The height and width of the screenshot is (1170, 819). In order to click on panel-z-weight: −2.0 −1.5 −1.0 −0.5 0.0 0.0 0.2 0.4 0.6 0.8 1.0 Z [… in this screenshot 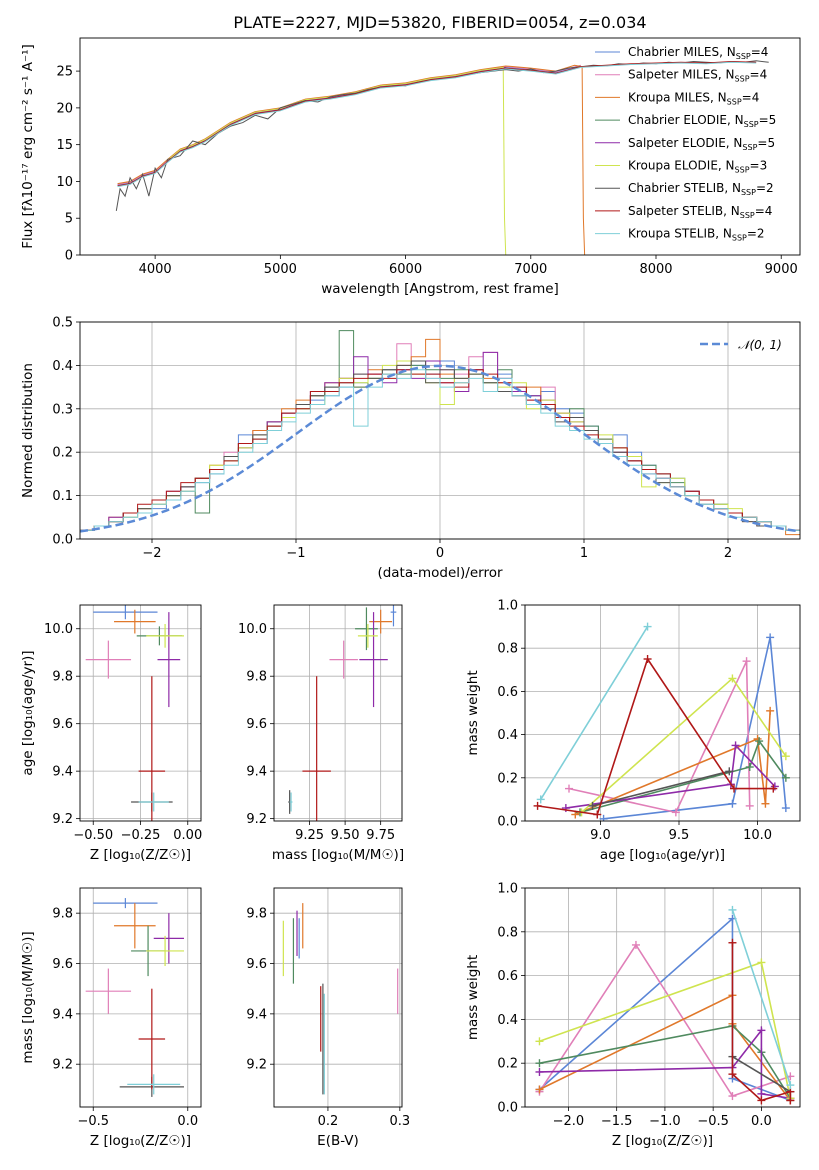, I will do `click(633, 1015)`.